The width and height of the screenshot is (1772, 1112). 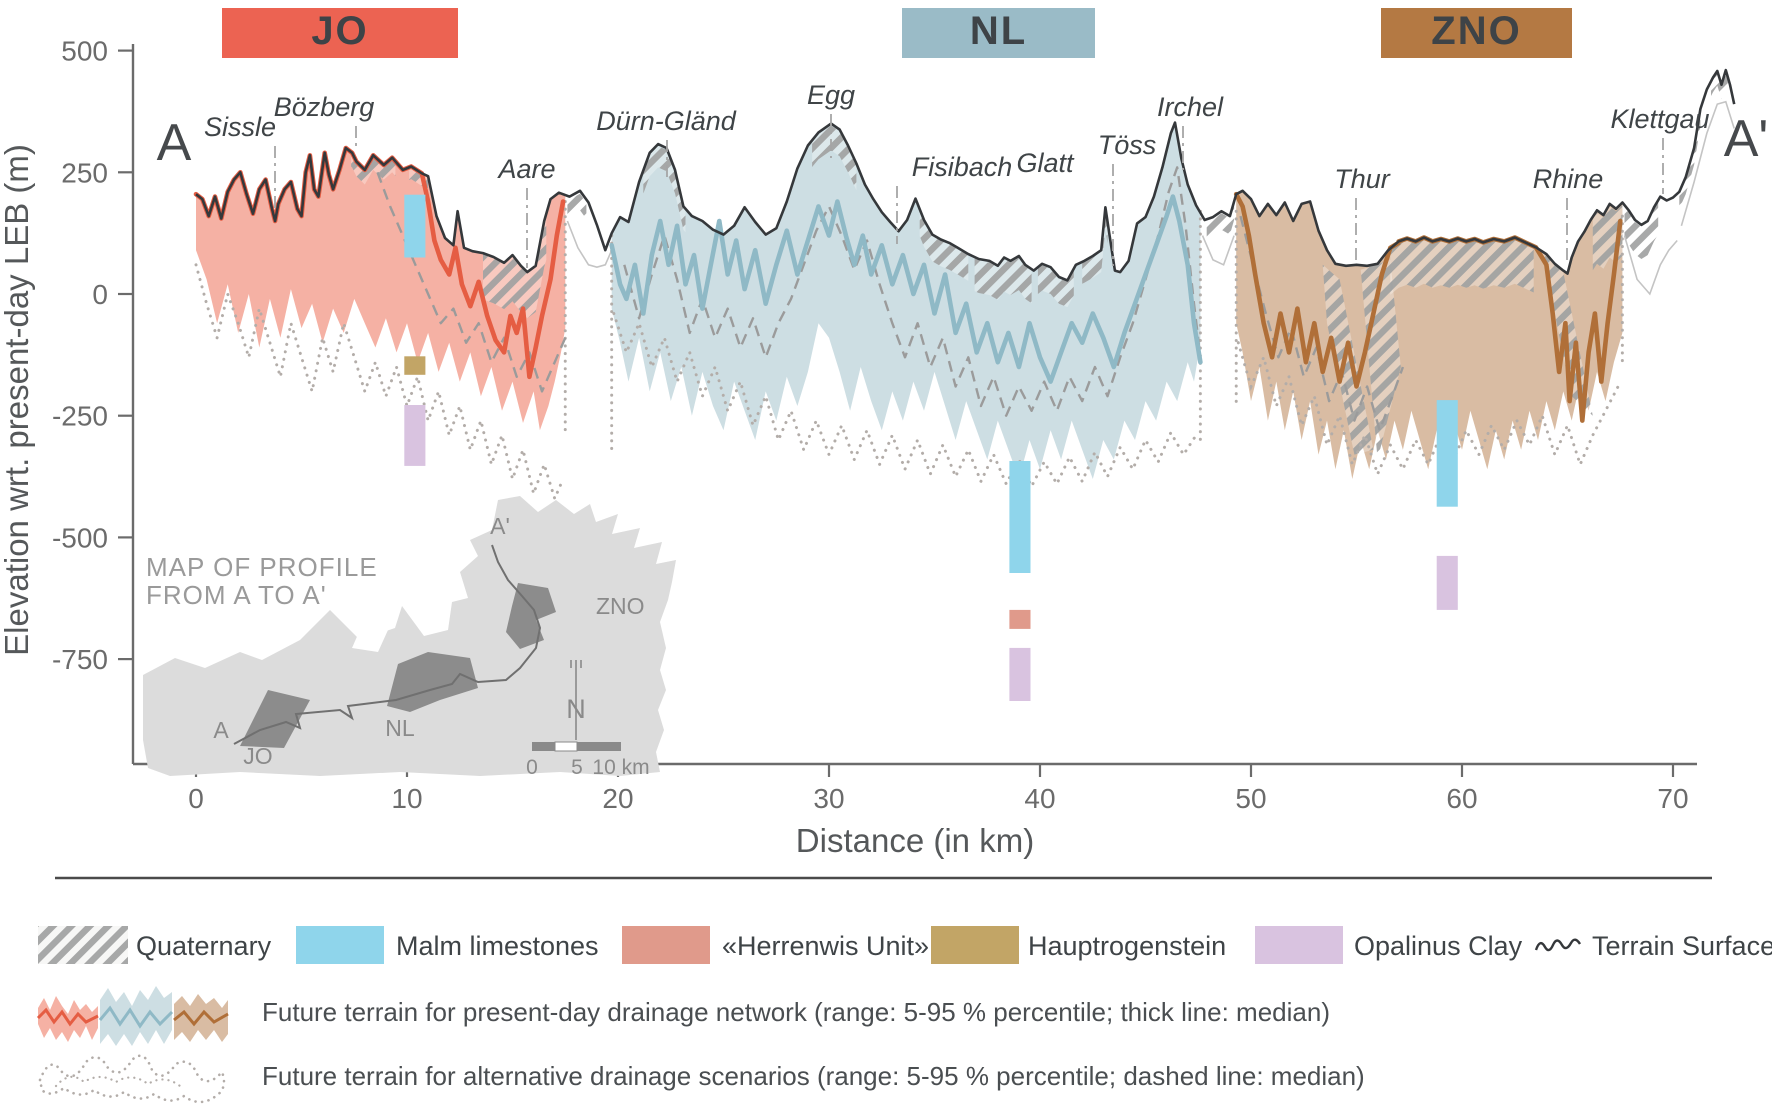 What do you see at coordinates (1322, 323) in the screenshot?
I see `alt-dashed-zno` at bounding box center [1322, 323].